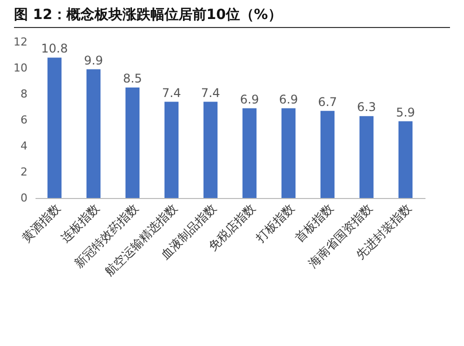  What do you see at coordinates (132, 79) in the screenshot?
I see `data-label: 8.5` at bounding box center [132, 79].